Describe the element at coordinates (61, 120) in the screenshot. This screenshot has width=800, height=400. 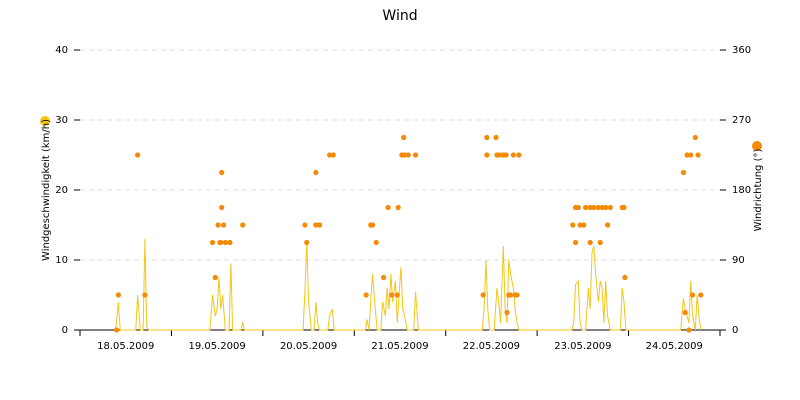
I see `y-tick-label: 30` at that location.